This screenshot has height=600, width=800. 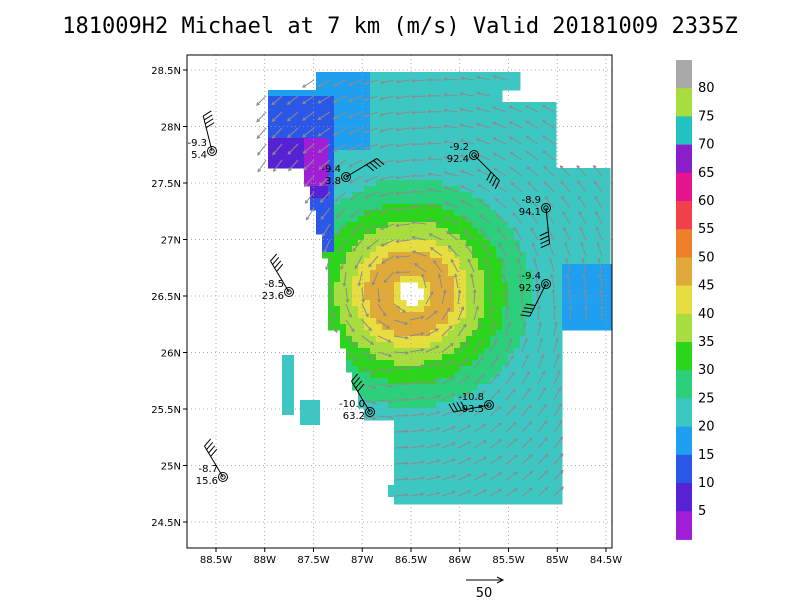 What do you see at coordinates (706, 88) in the screenshot?
I see `colorbar-label: 80` at bounding box center [706, 88].